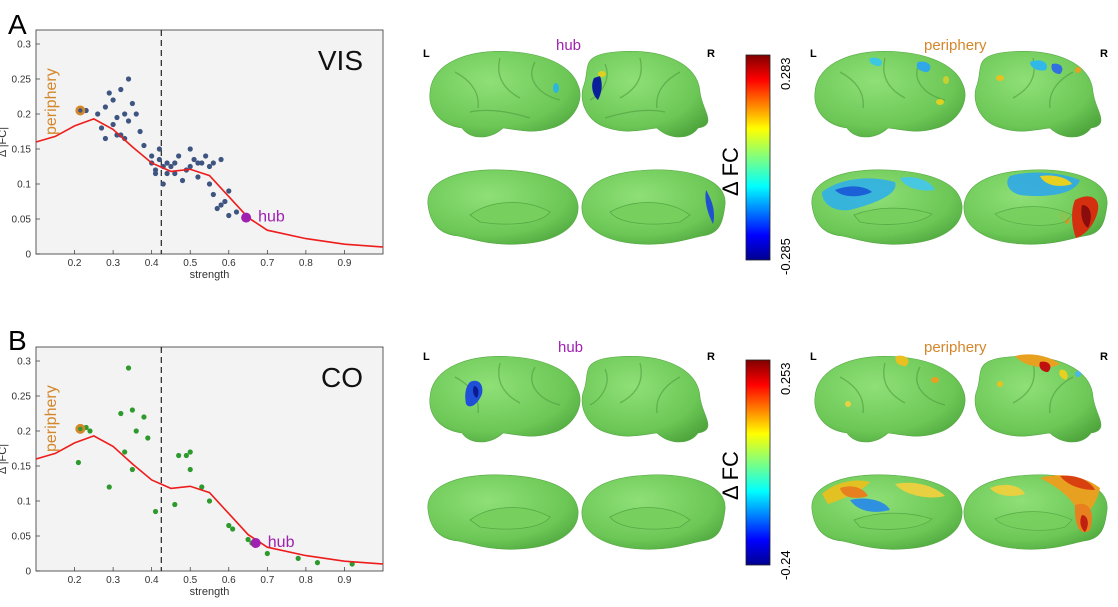 This screenshot has height=607, width=1118. I want to click on periphery-annotation: periphery, so click(51, 101).